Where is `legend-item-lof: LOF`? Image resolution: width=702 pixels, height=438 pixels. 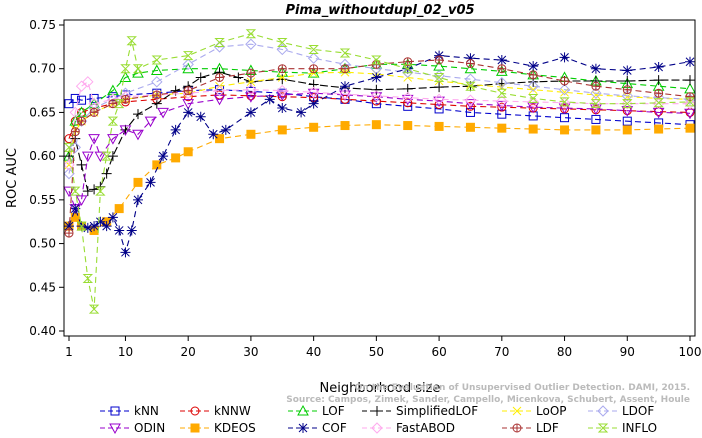
legend-item-lof: LOF is located at coordinates (316, 411).